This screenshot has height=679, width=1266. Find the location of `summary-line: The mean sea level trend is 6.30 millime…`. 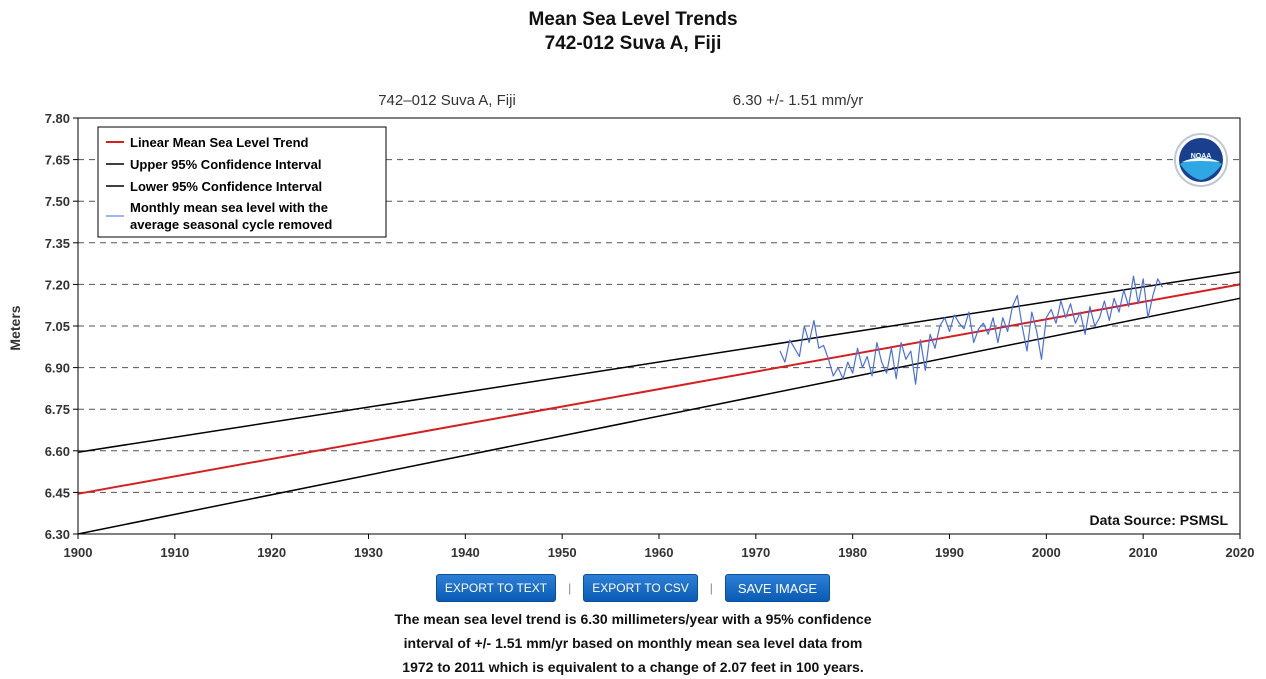

summary-line: The mean sea level trend is 6.30 millime… is located at coordinates (633, 619).